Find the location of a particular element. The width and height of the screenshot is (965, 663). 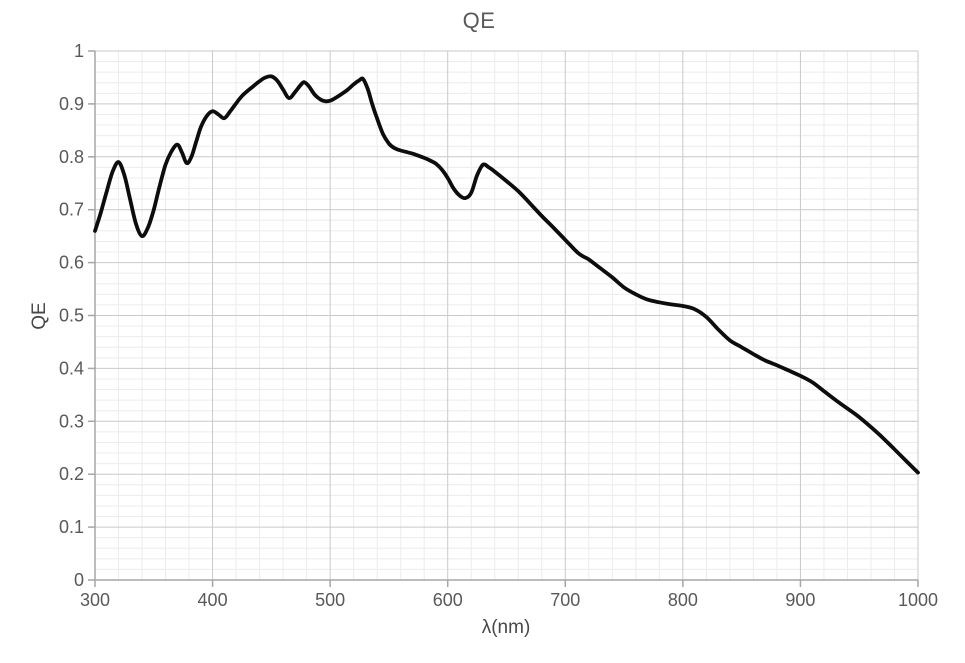

y-axis-title: QE is located at coordinates (39, 316).